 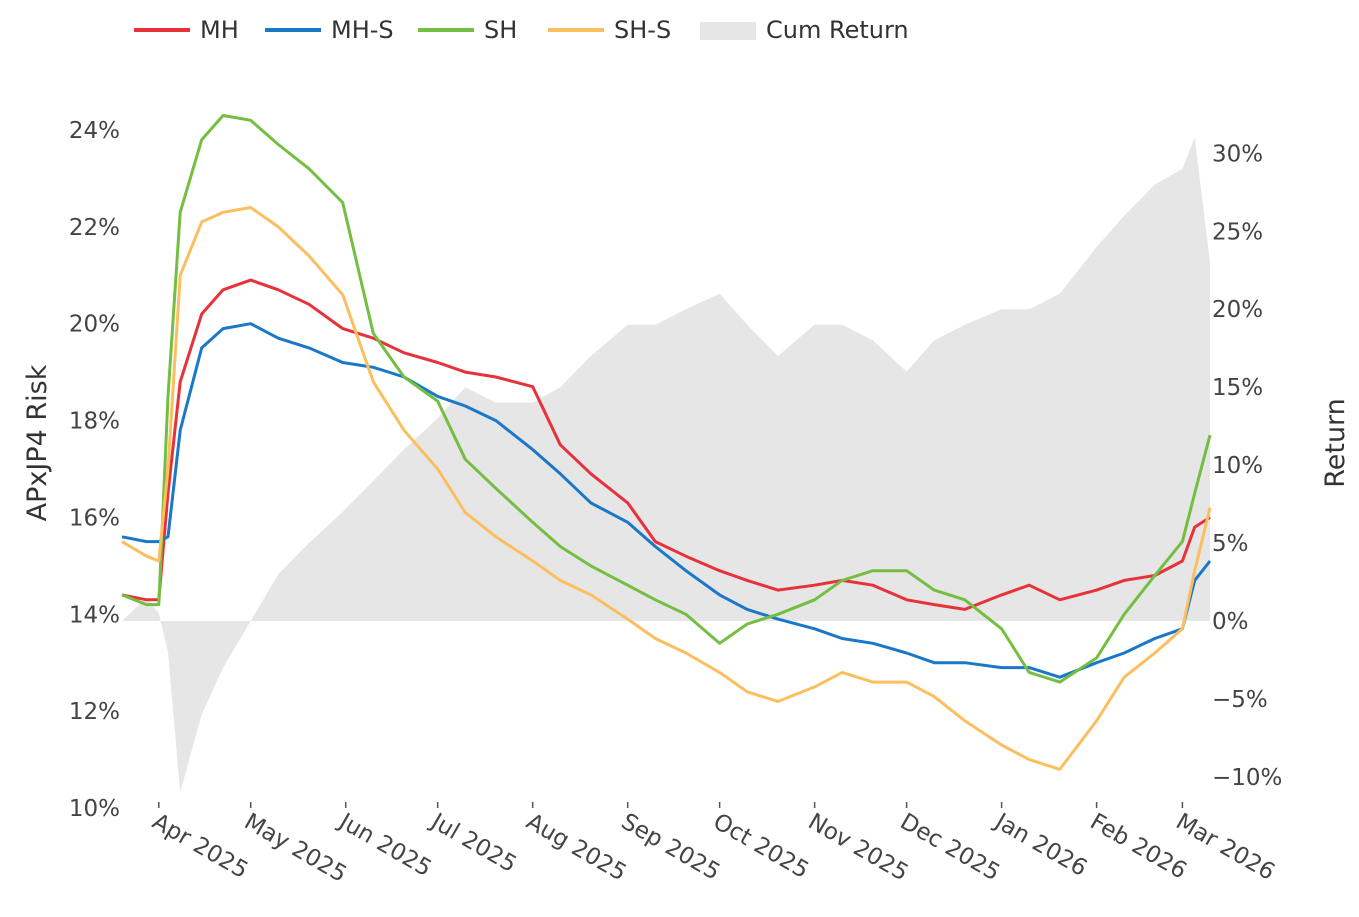 I want to click on x-tick-label: Dec 2025, so click(x=950, y=848).